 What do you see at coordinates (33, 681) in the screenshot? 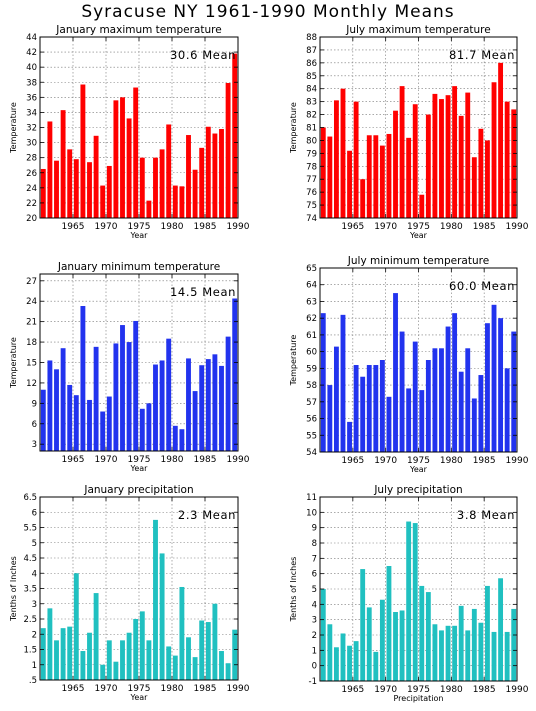
I see `y-tick-label: .5` at bounding box center [33, 681].